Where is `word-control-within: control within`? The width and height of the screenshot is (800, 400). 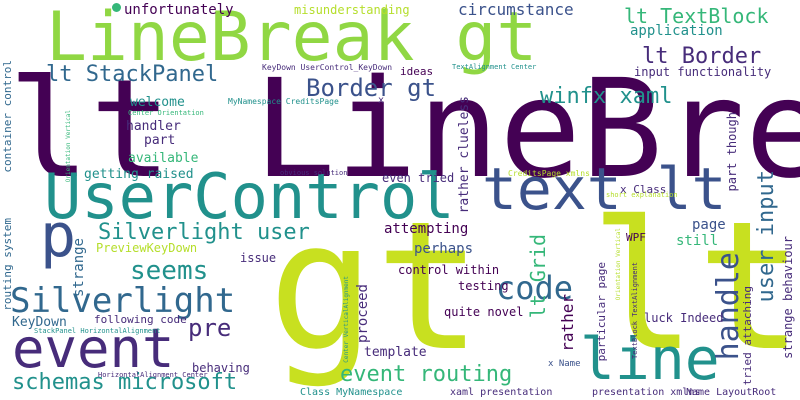
word-control-within: control within is located at coordinates (449, 270).